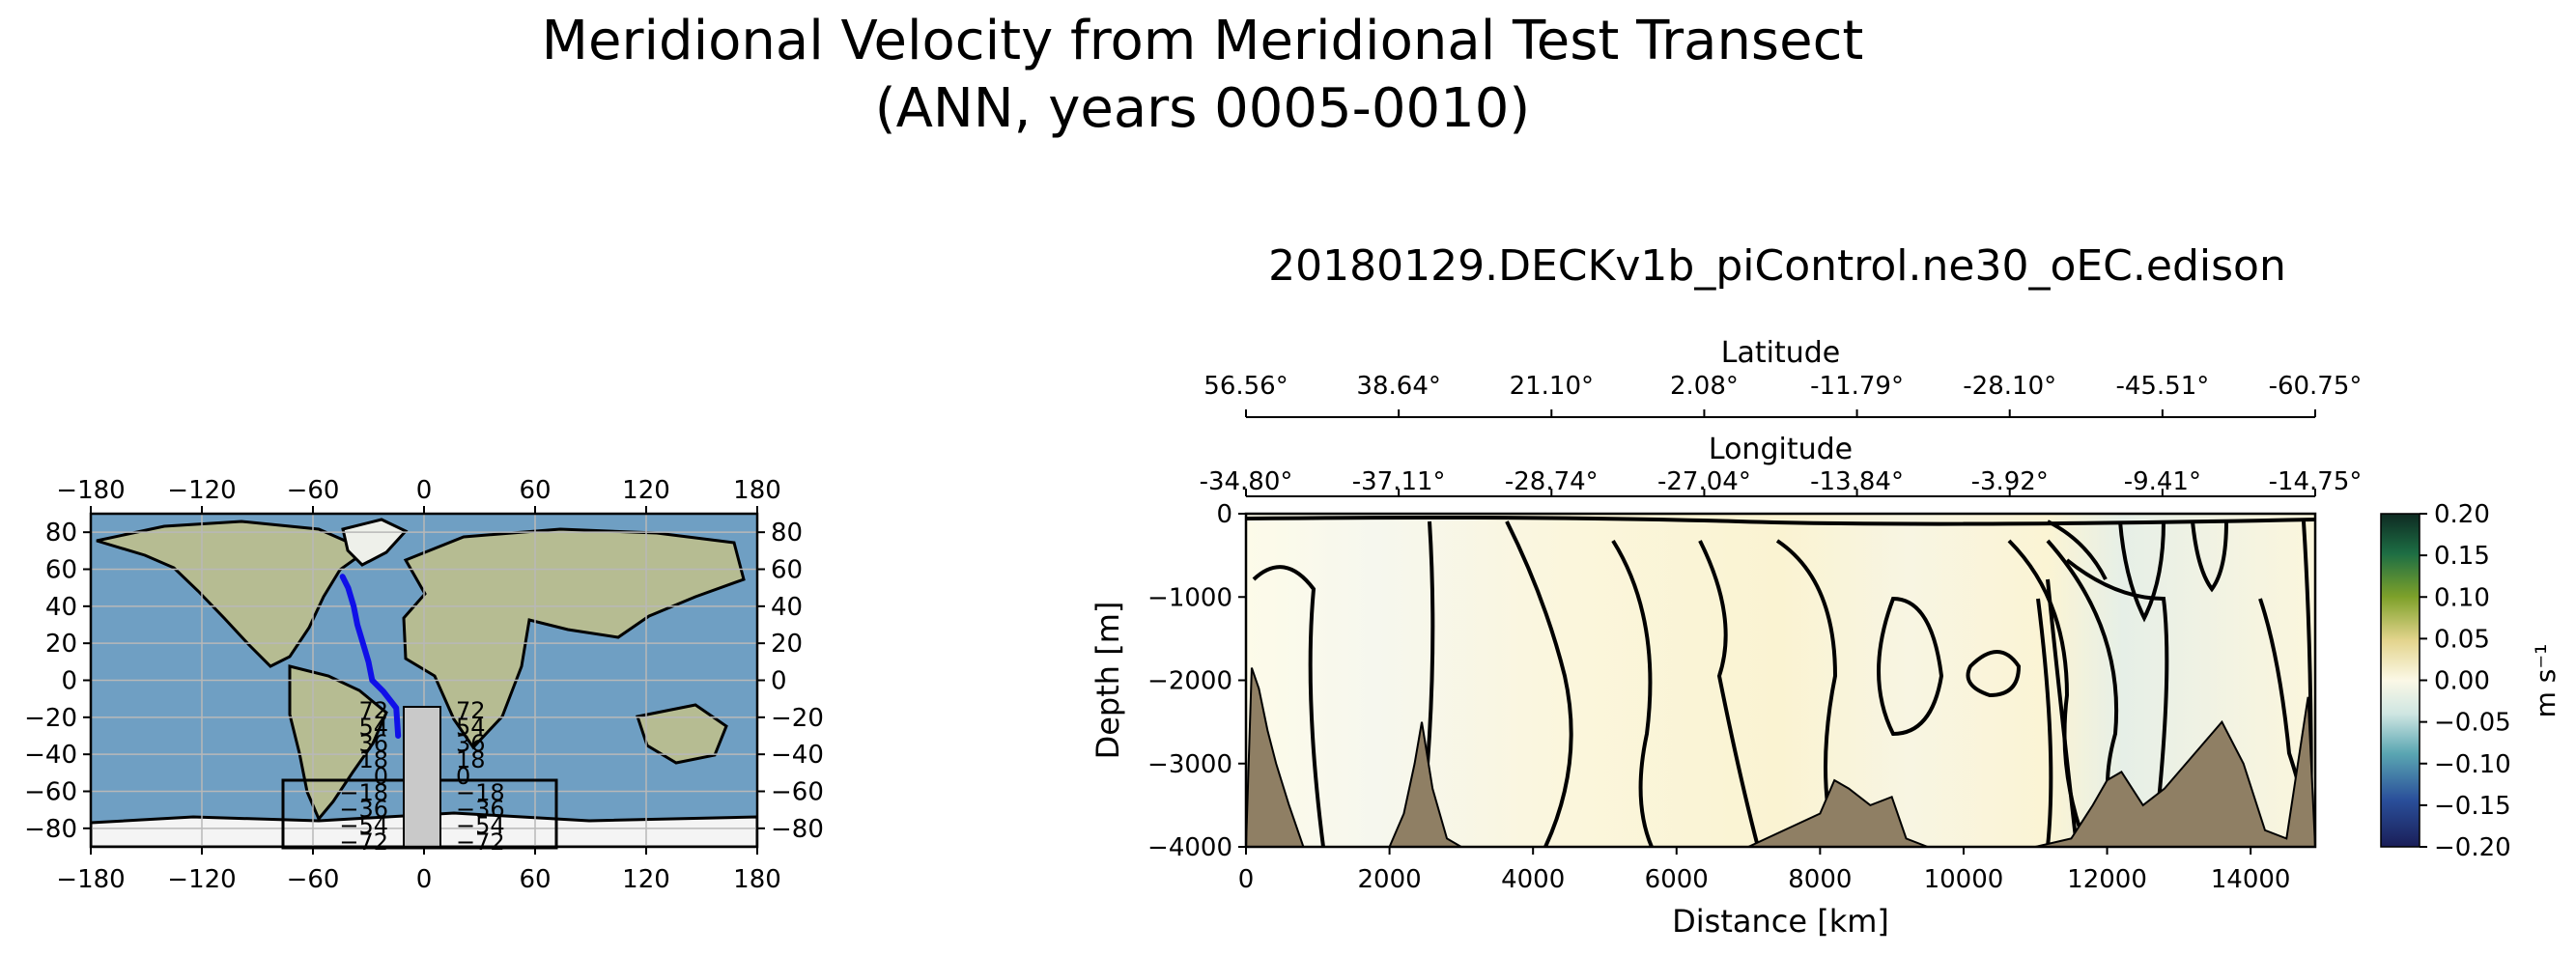  Describe the element at coordinates (50, 755) in the screenshot. I see `map-y-tick-label: −40` at that location.